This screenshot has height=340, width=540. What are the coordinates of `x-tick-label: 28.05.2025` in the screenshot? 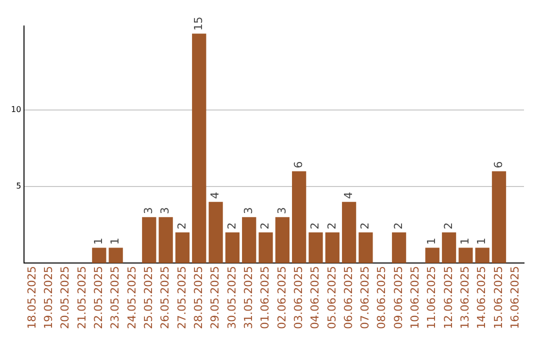 It's located at (198, 298).